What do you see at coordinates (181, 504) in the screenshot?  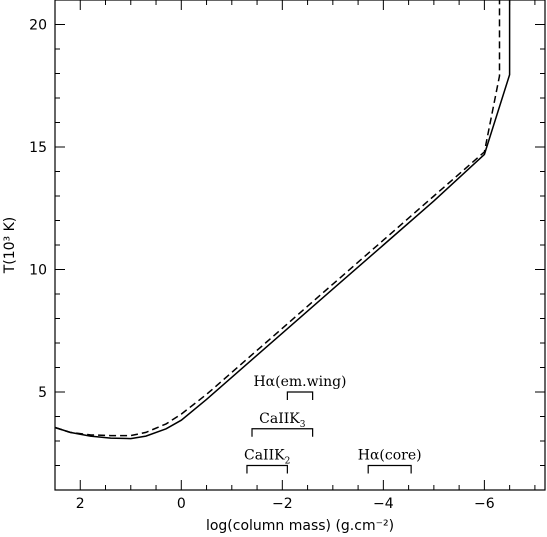 I see `x-tick-label: 0` at bounding box center [181, 504].